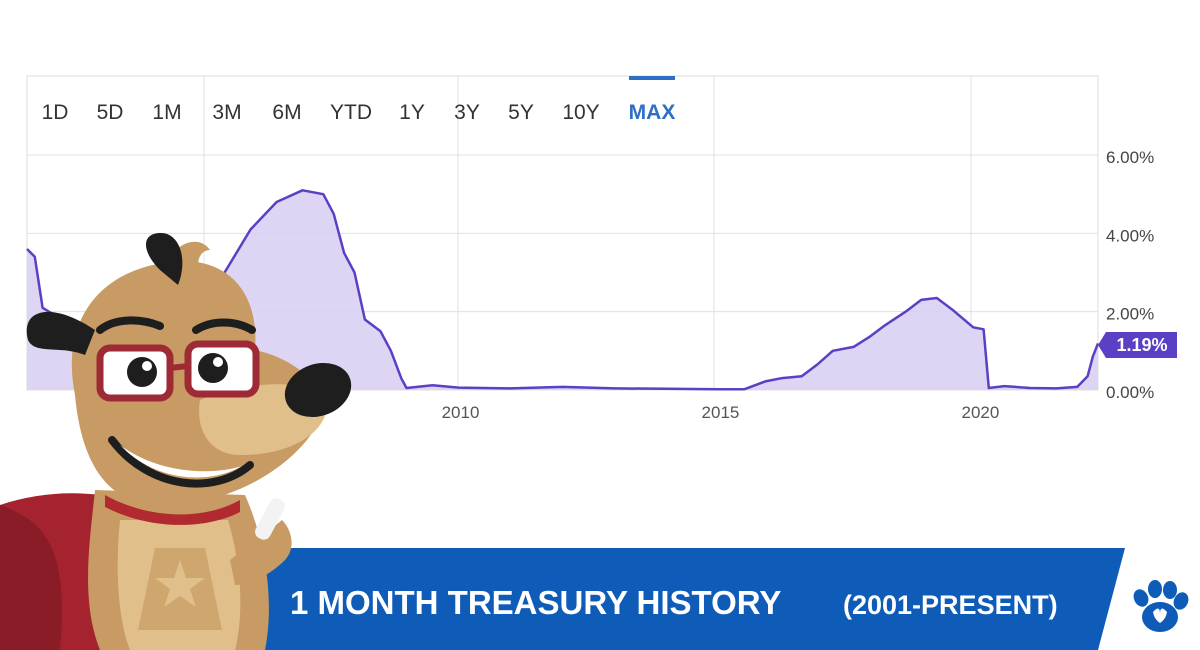 Image resolution: width=1200 pixels, height=650 pixels. What do you see at coordinates (580, 112) in the screenshot?
I see `range-tab-10y: 10Y` at bounding box center [580, 112].